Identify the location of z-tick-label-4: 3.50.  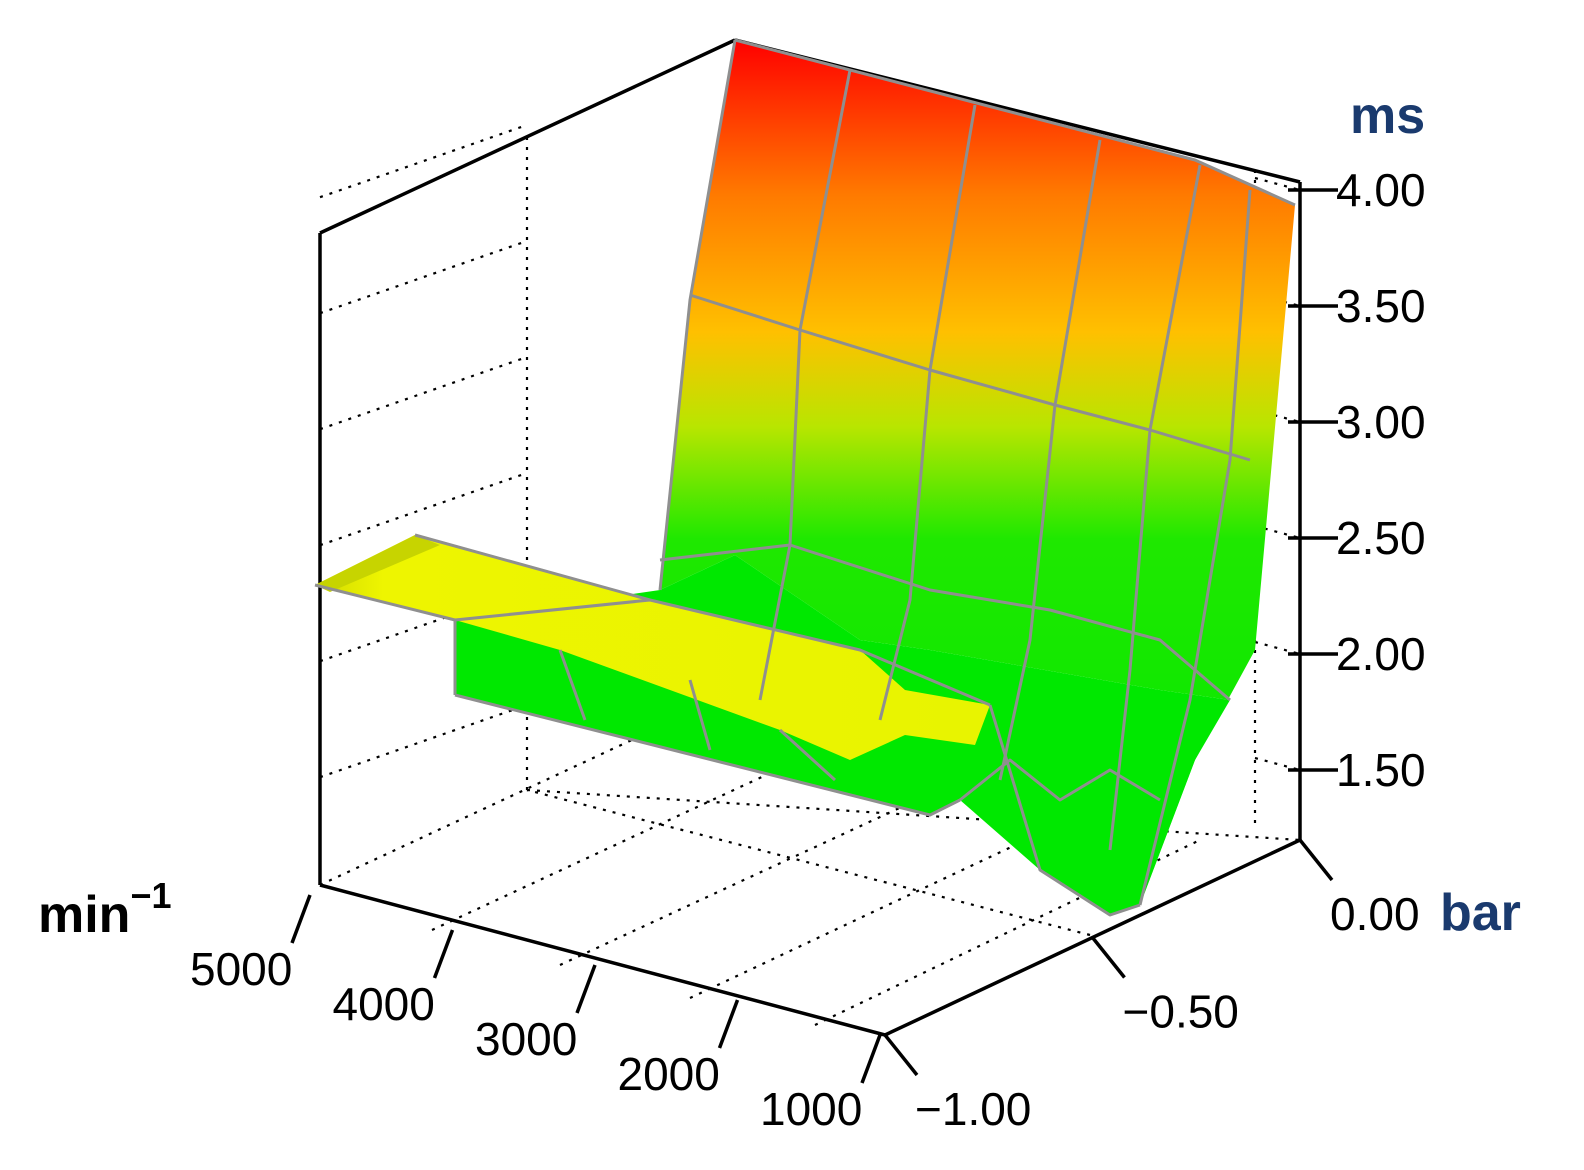
(1381, 306).